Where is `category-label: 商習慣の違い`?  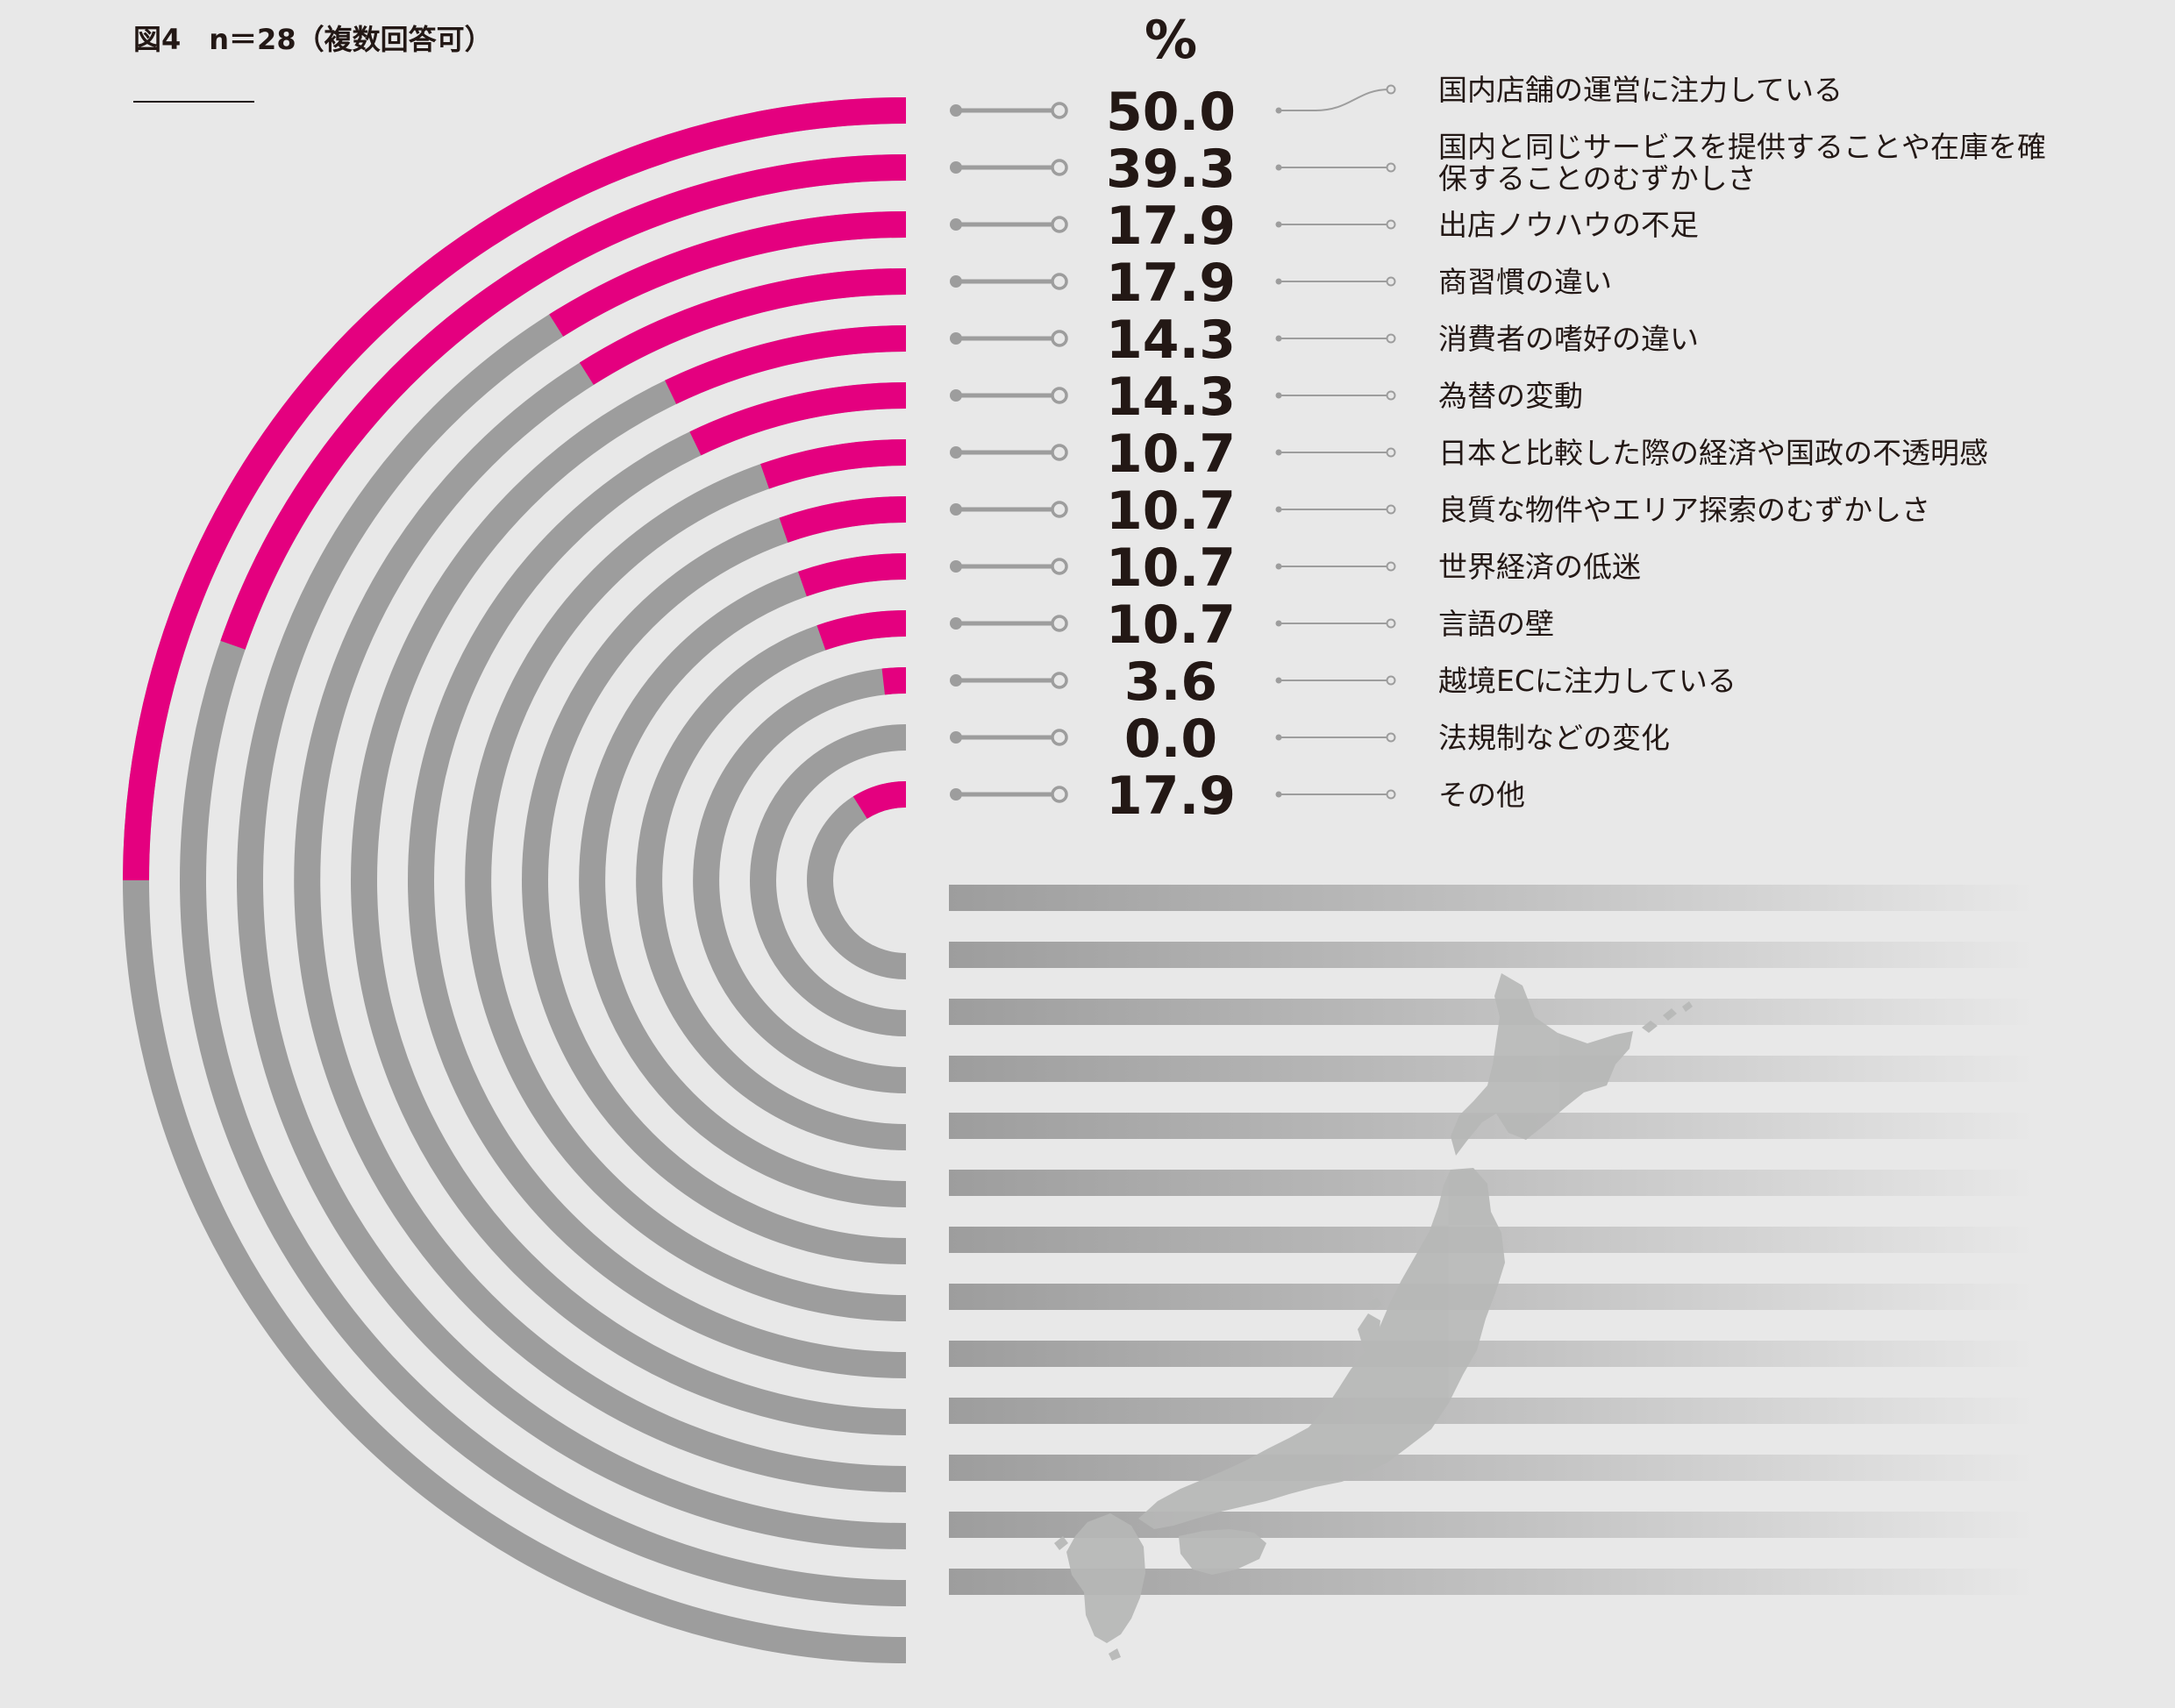 category-label: 商習慣の違い is located at coordinates (1525, 282).